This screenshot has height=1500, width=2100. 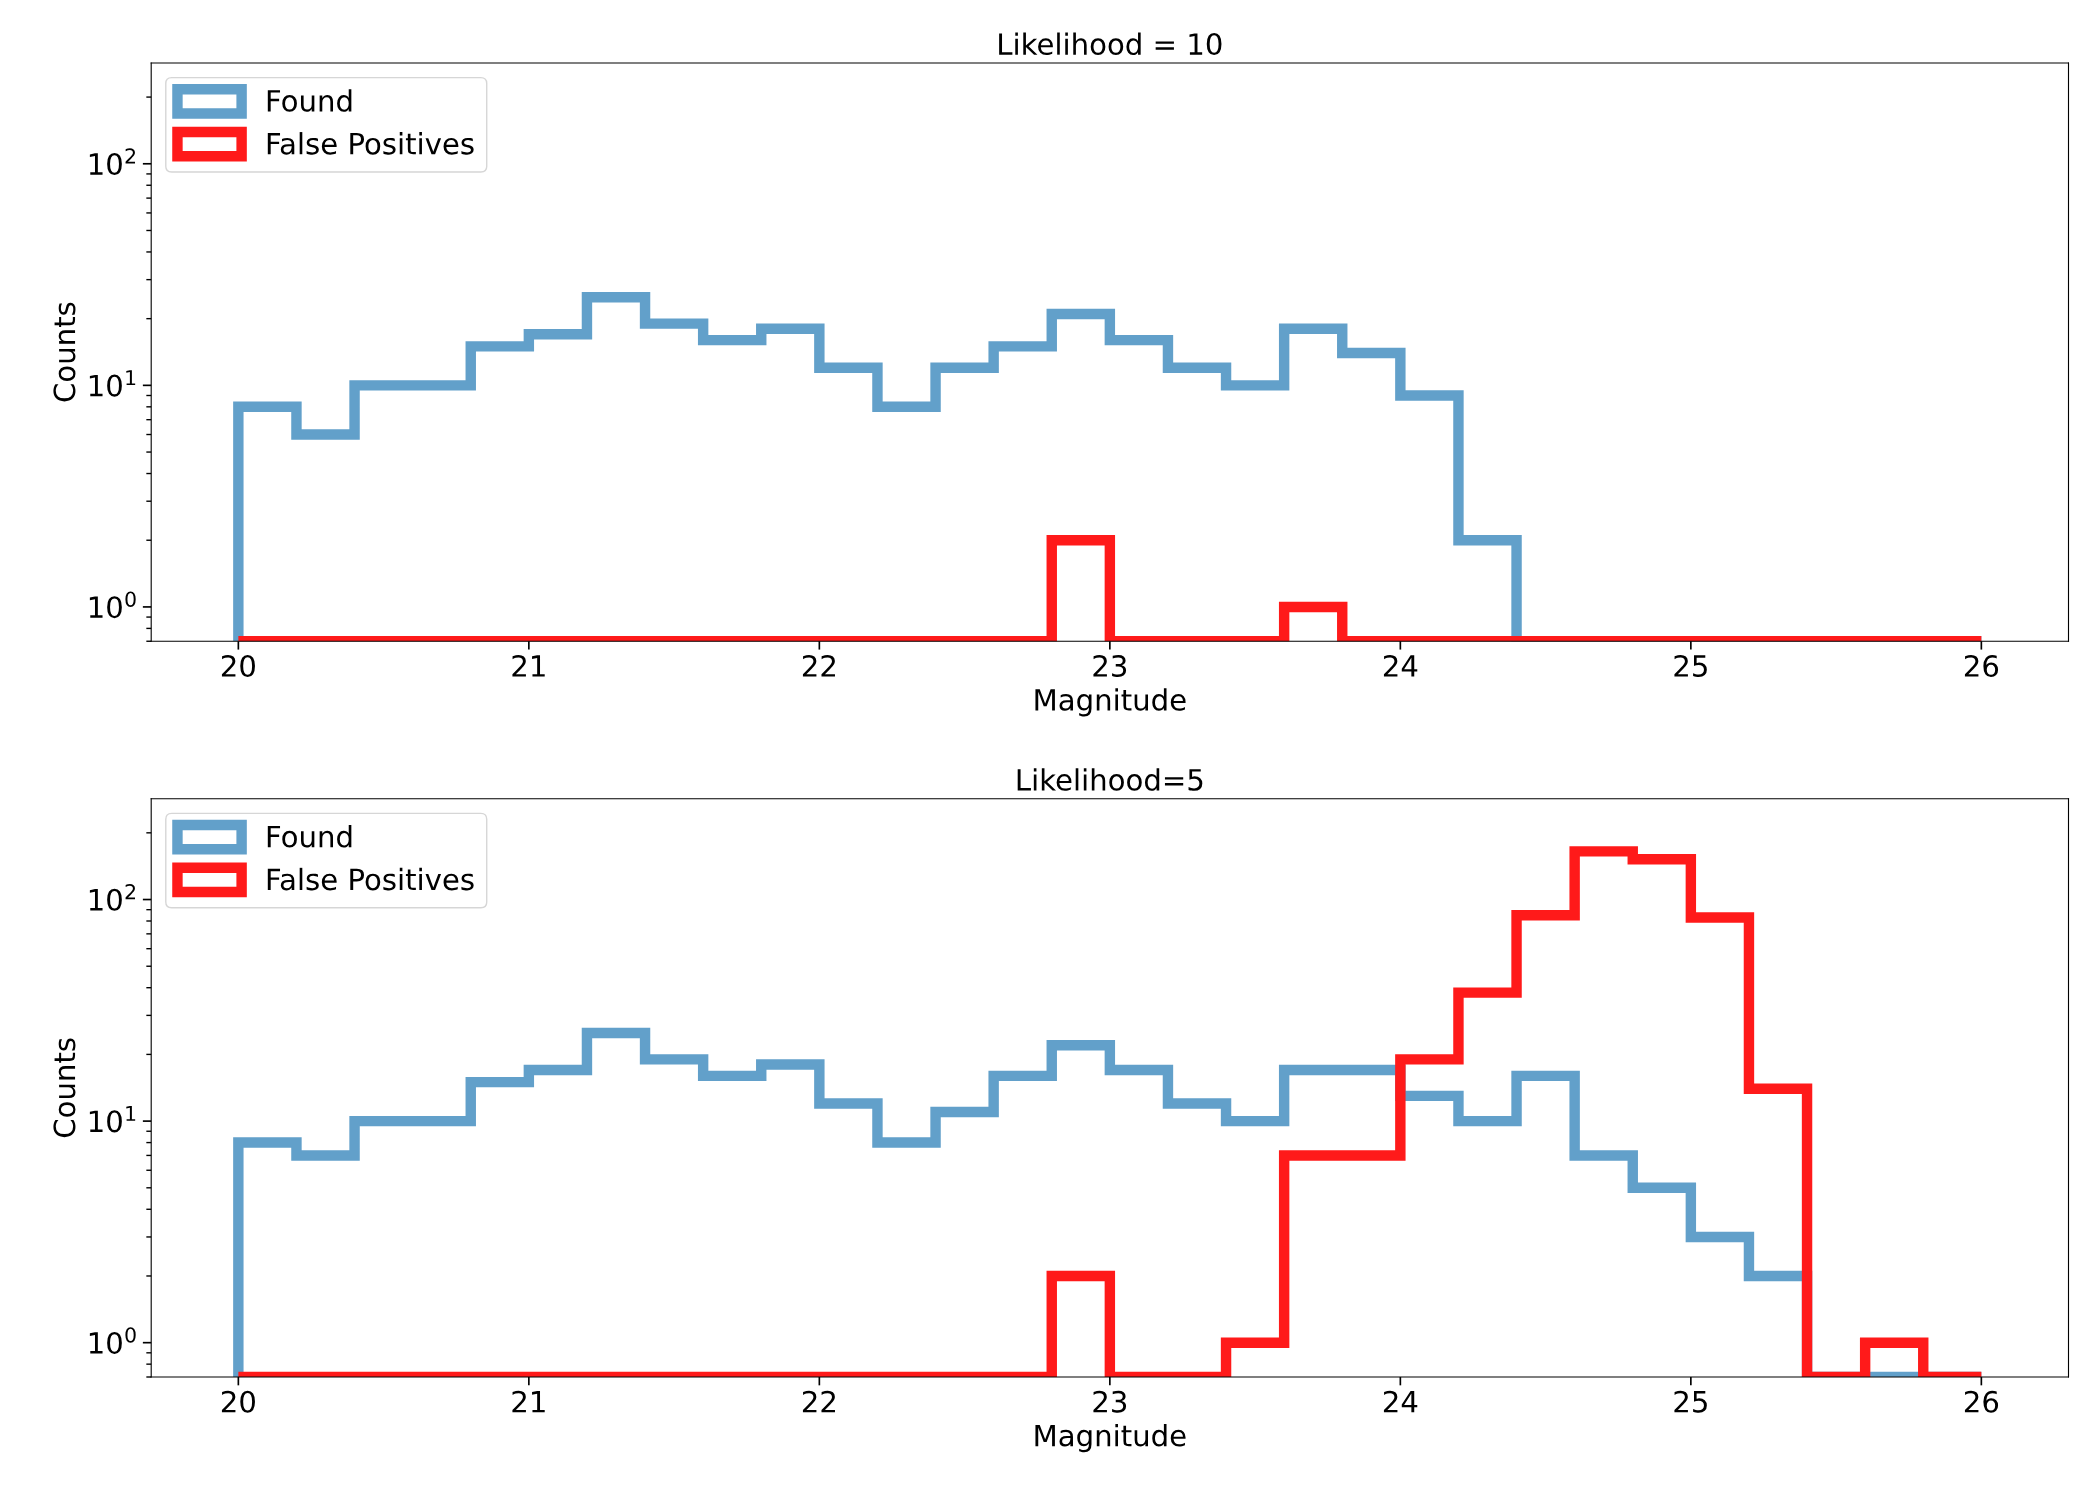 What do you see at coordinates (1110, 44) in the screenshot?
I see `chart-title: Likelihood = 10` at bounding box center [1110, 44].